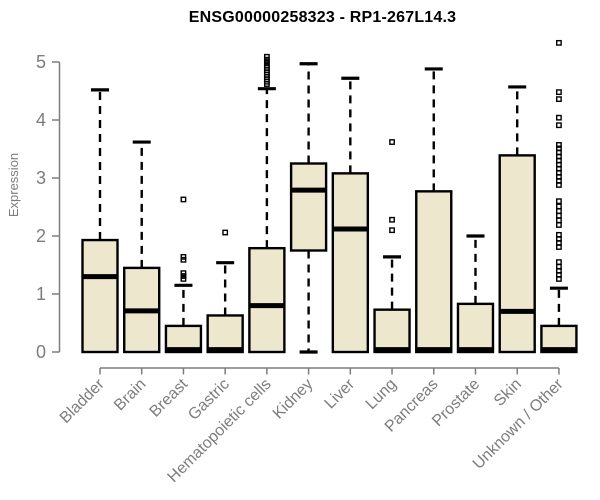  I want to click on x-axis-category-label: Lung, so click(381, 394).